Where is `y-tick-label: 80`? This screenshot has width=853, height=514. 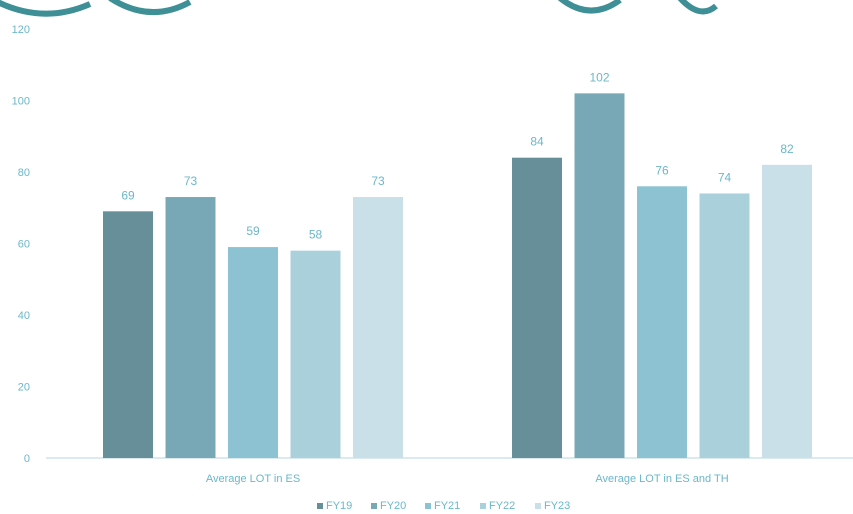 y-tick-label: 80 is located at coordinates (24, 173).